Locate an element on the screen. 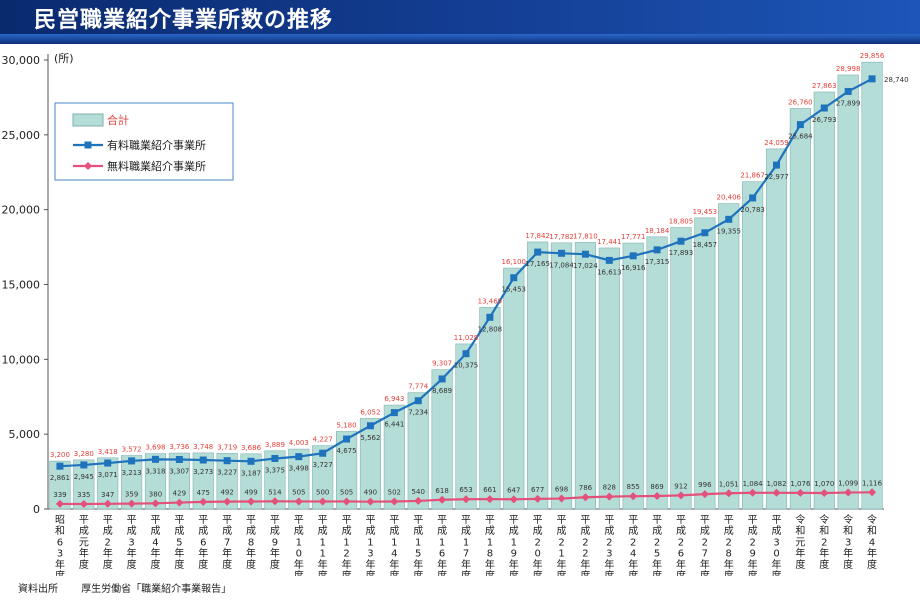 The width and height of the screenshot is (920, 600). paid-label: 17,893 is located at coordinates (681, 253).